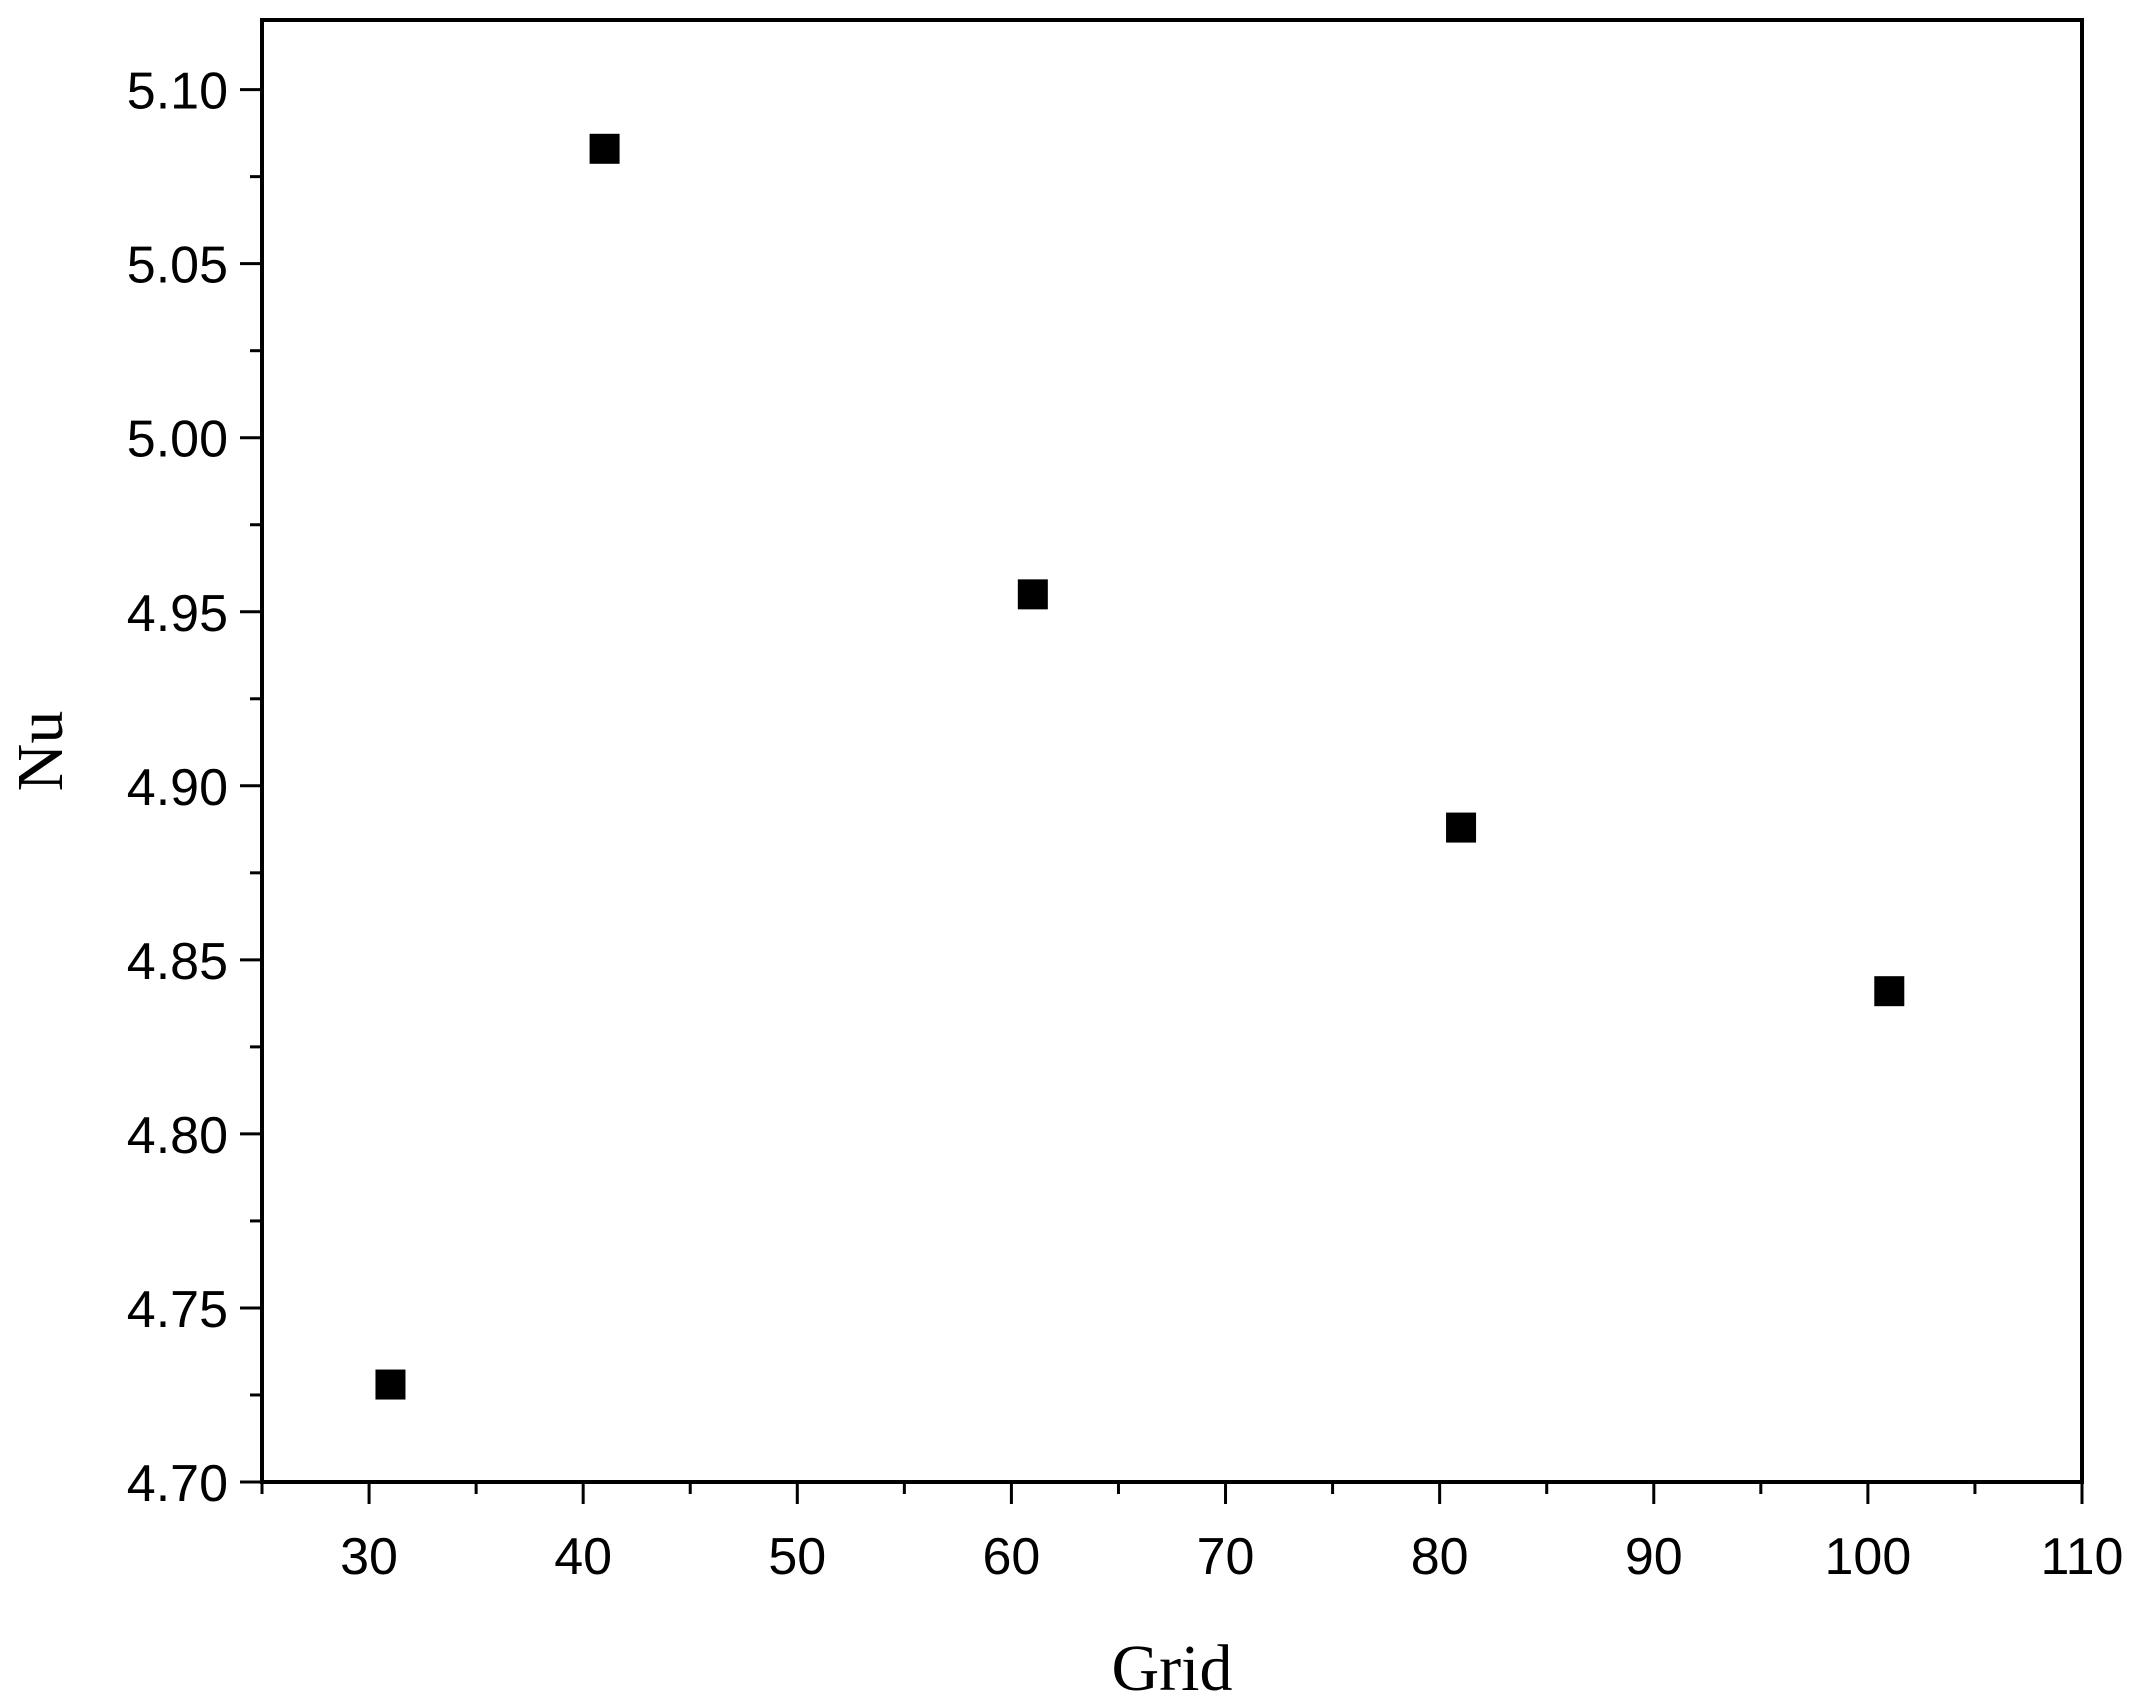  What do you see at coordinates (177, 1484) in the screenshot?
I see `y-tick-label: 4.70` at bounding box center [177, 1484].